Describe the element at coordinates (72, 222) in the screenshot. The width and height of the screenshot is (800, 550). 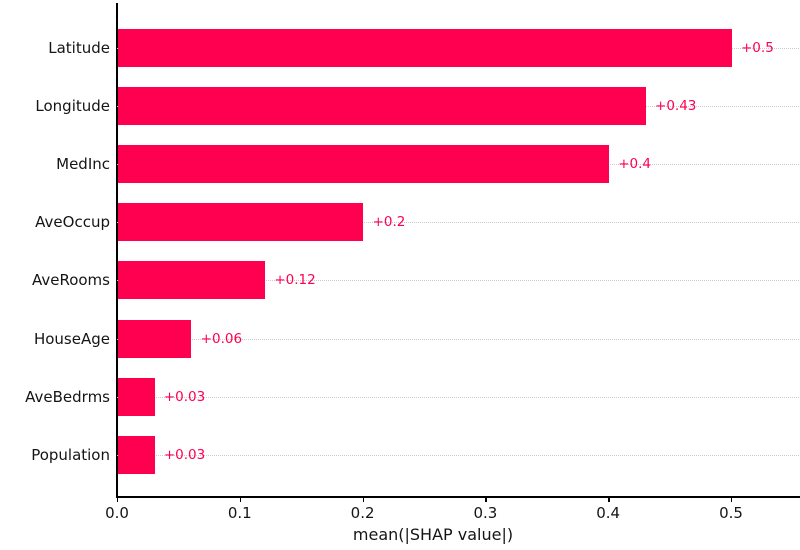
I see `y-tick-label: AveOccup` at that location.